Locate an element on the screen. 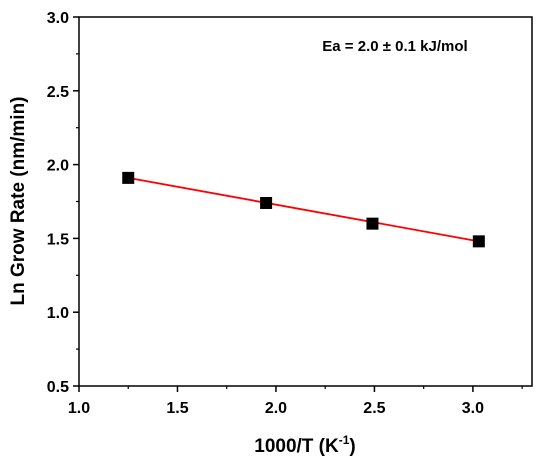 The height and width of the screenshot is (468, 550). points-layer is located at coordinates (303, 209).